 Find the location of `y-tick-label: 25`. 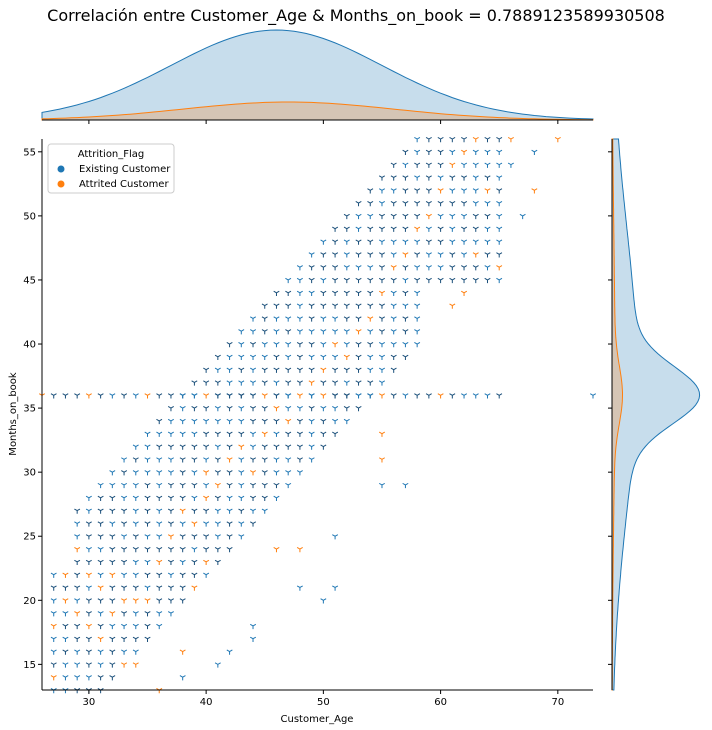

y-tick-label: 25 is located at coordinates (29, 537).